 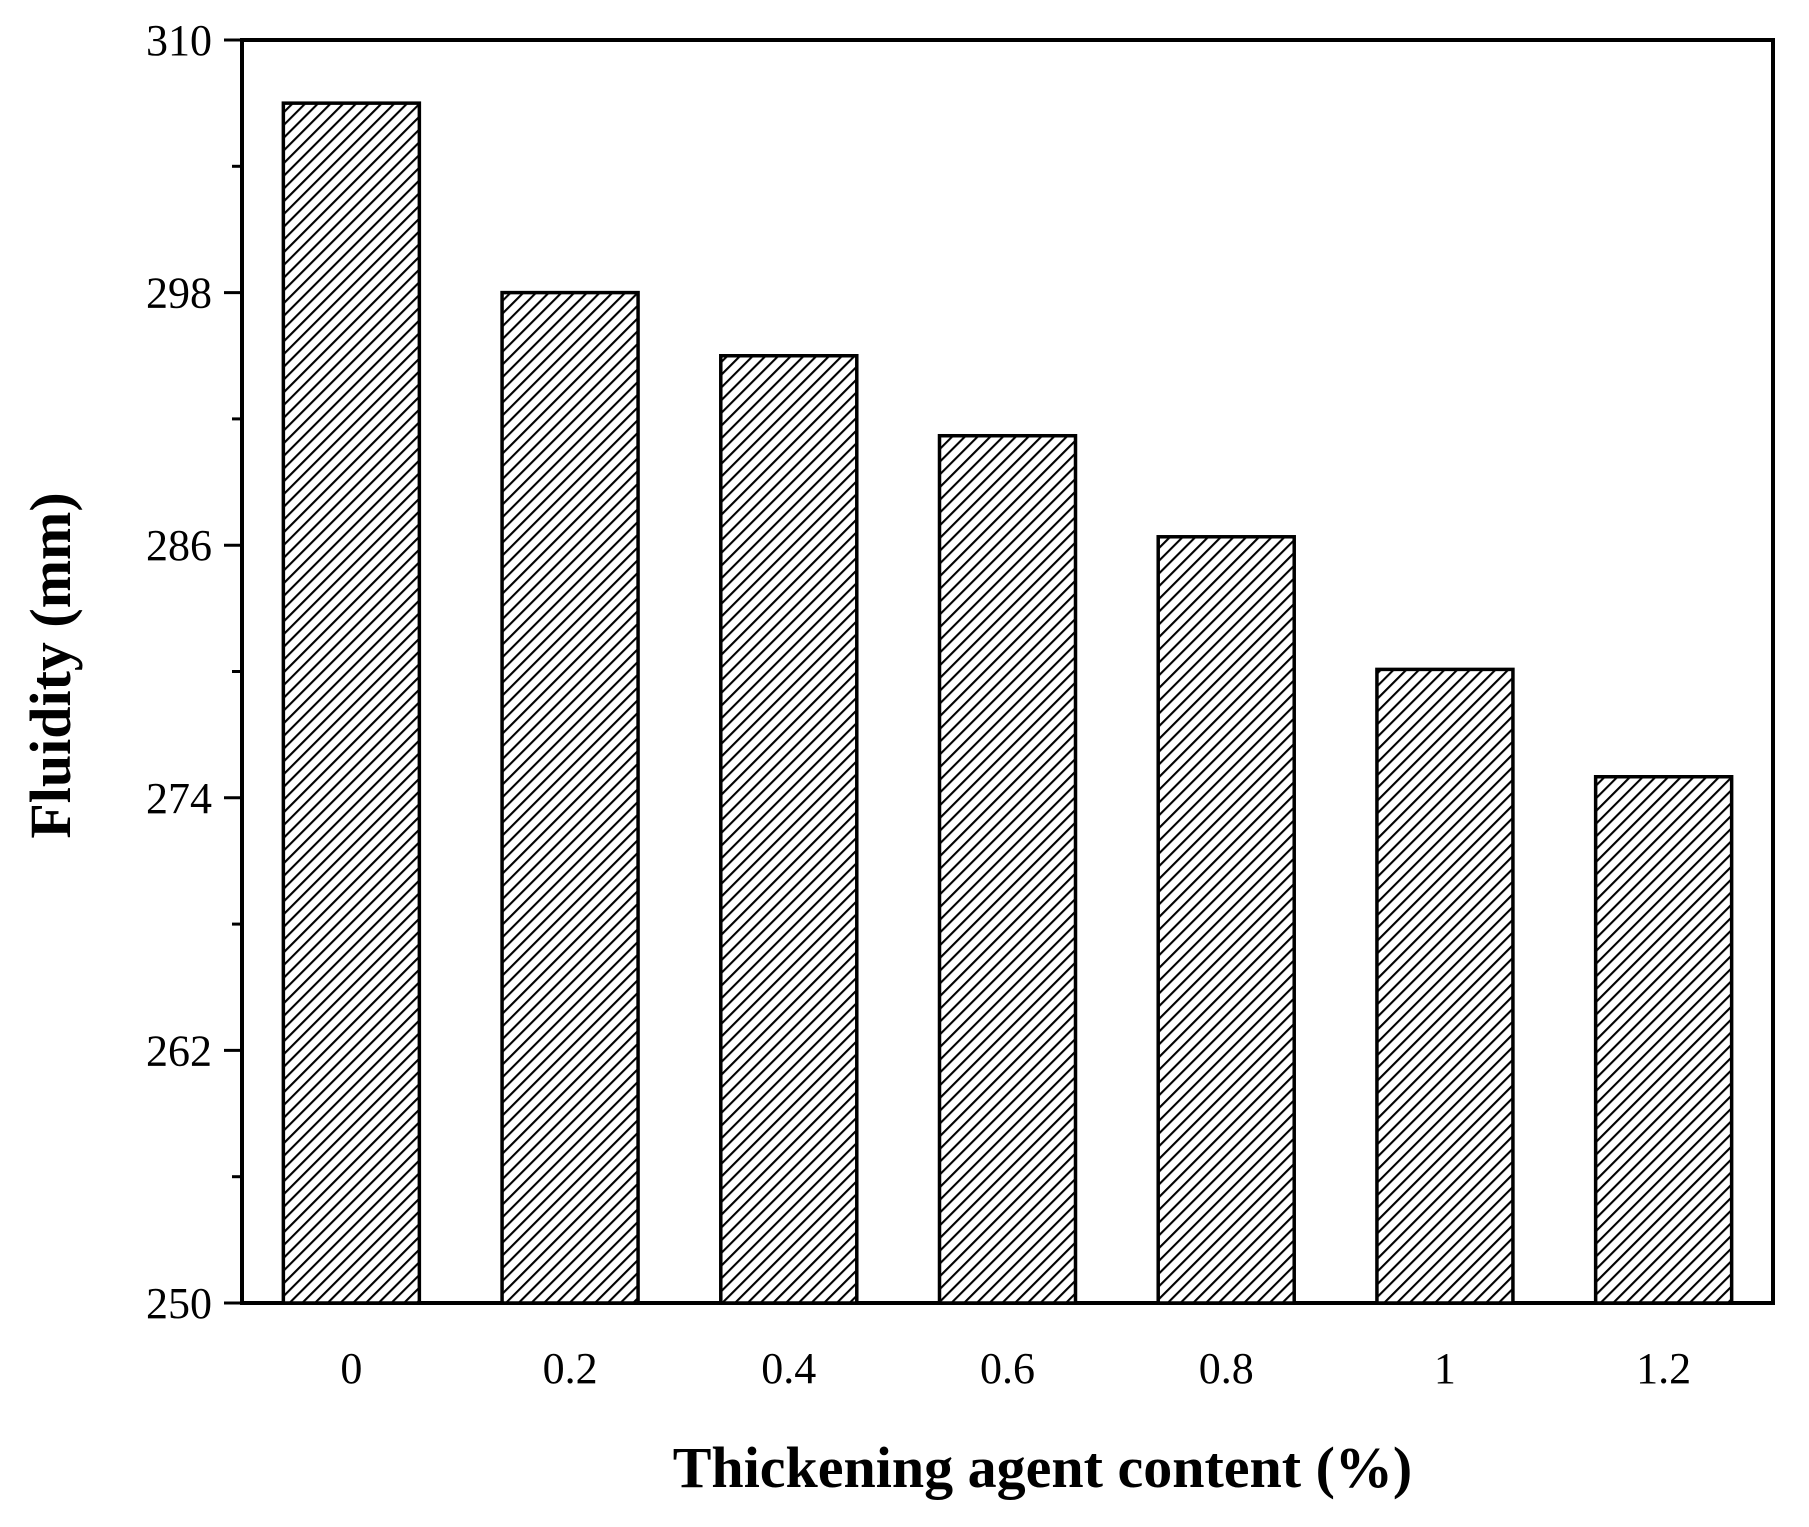 What do you see at coordinates (179, 545) in the screenshot?
I see `y-tick-label: 286` at bounding box center [179, 545].